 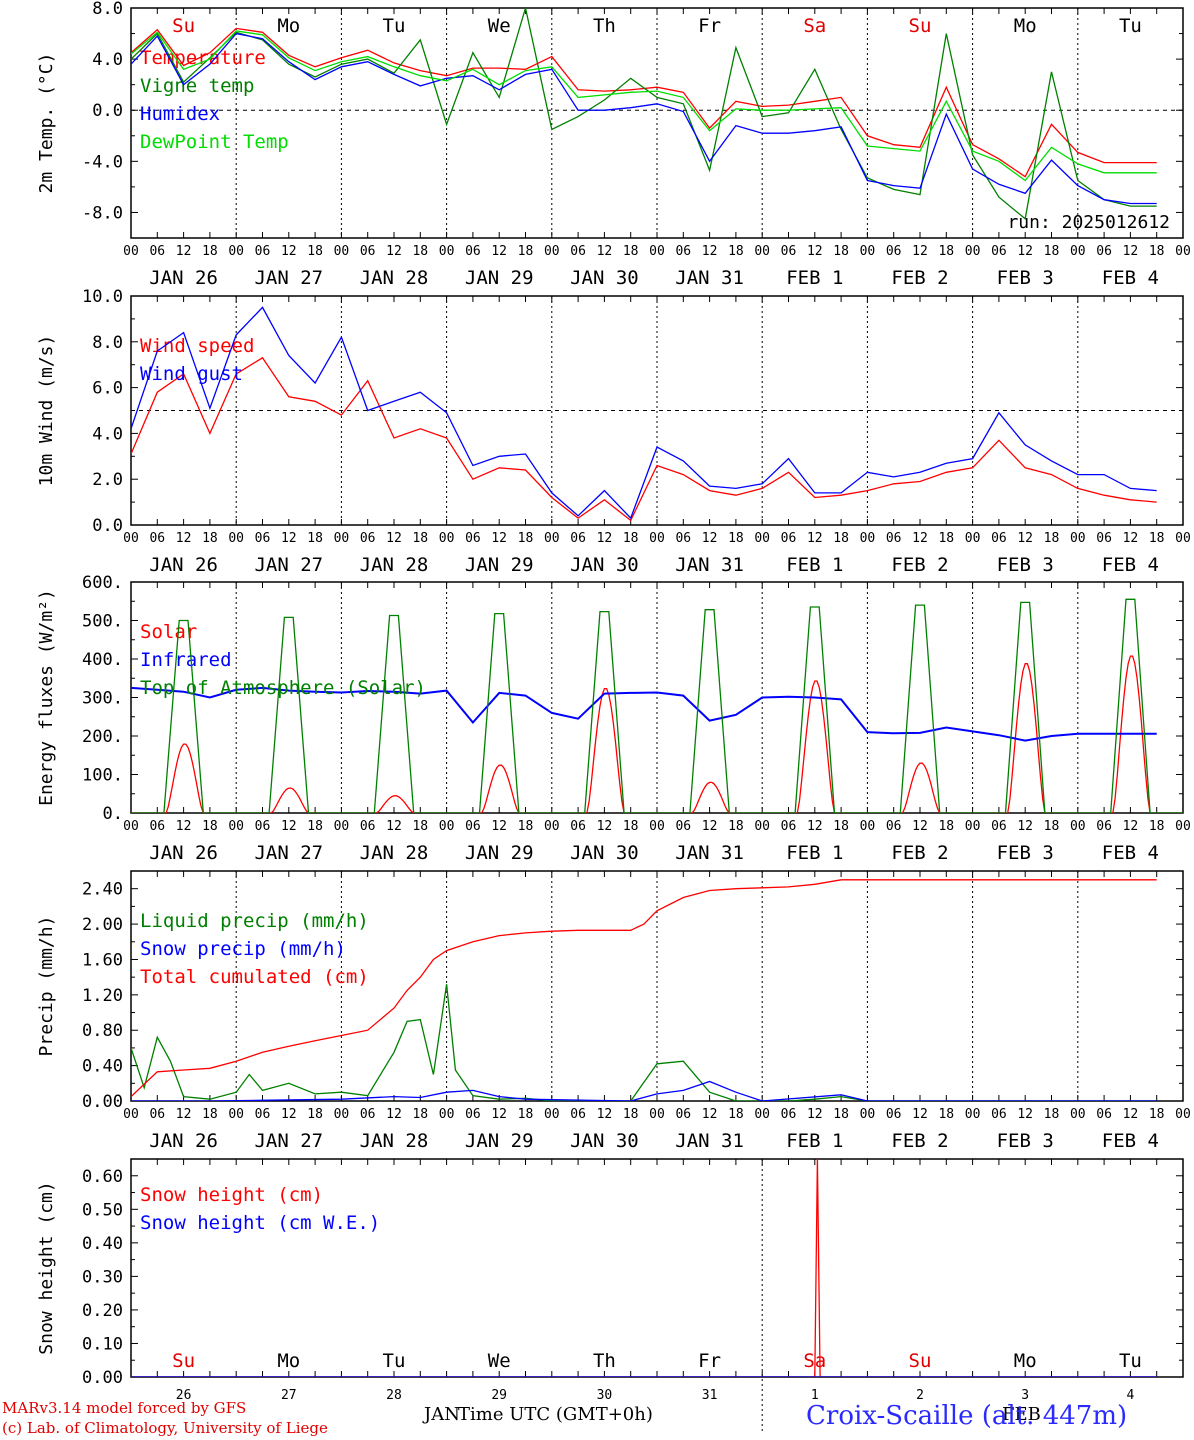 I want to click on y-axis-title: 2m Temp. (°C), so click(x=46, y=123).